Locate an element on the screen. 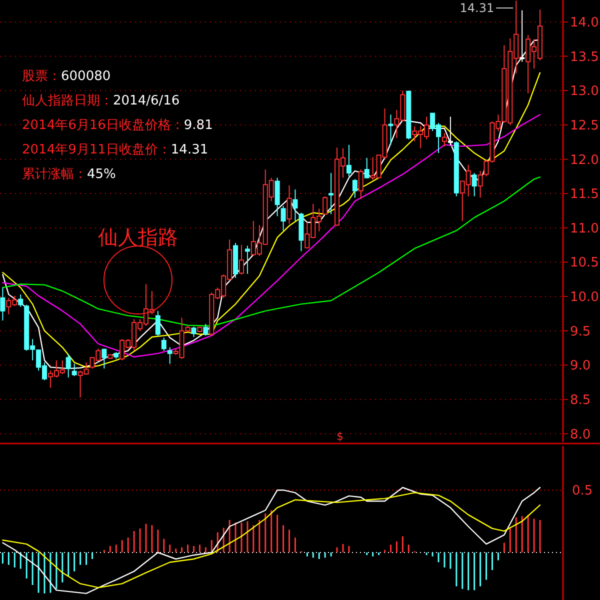 Image resolution: width=600 pixels, height=600 pixels. y-tick-label: 11.0 is located at coordinates (584, 228).